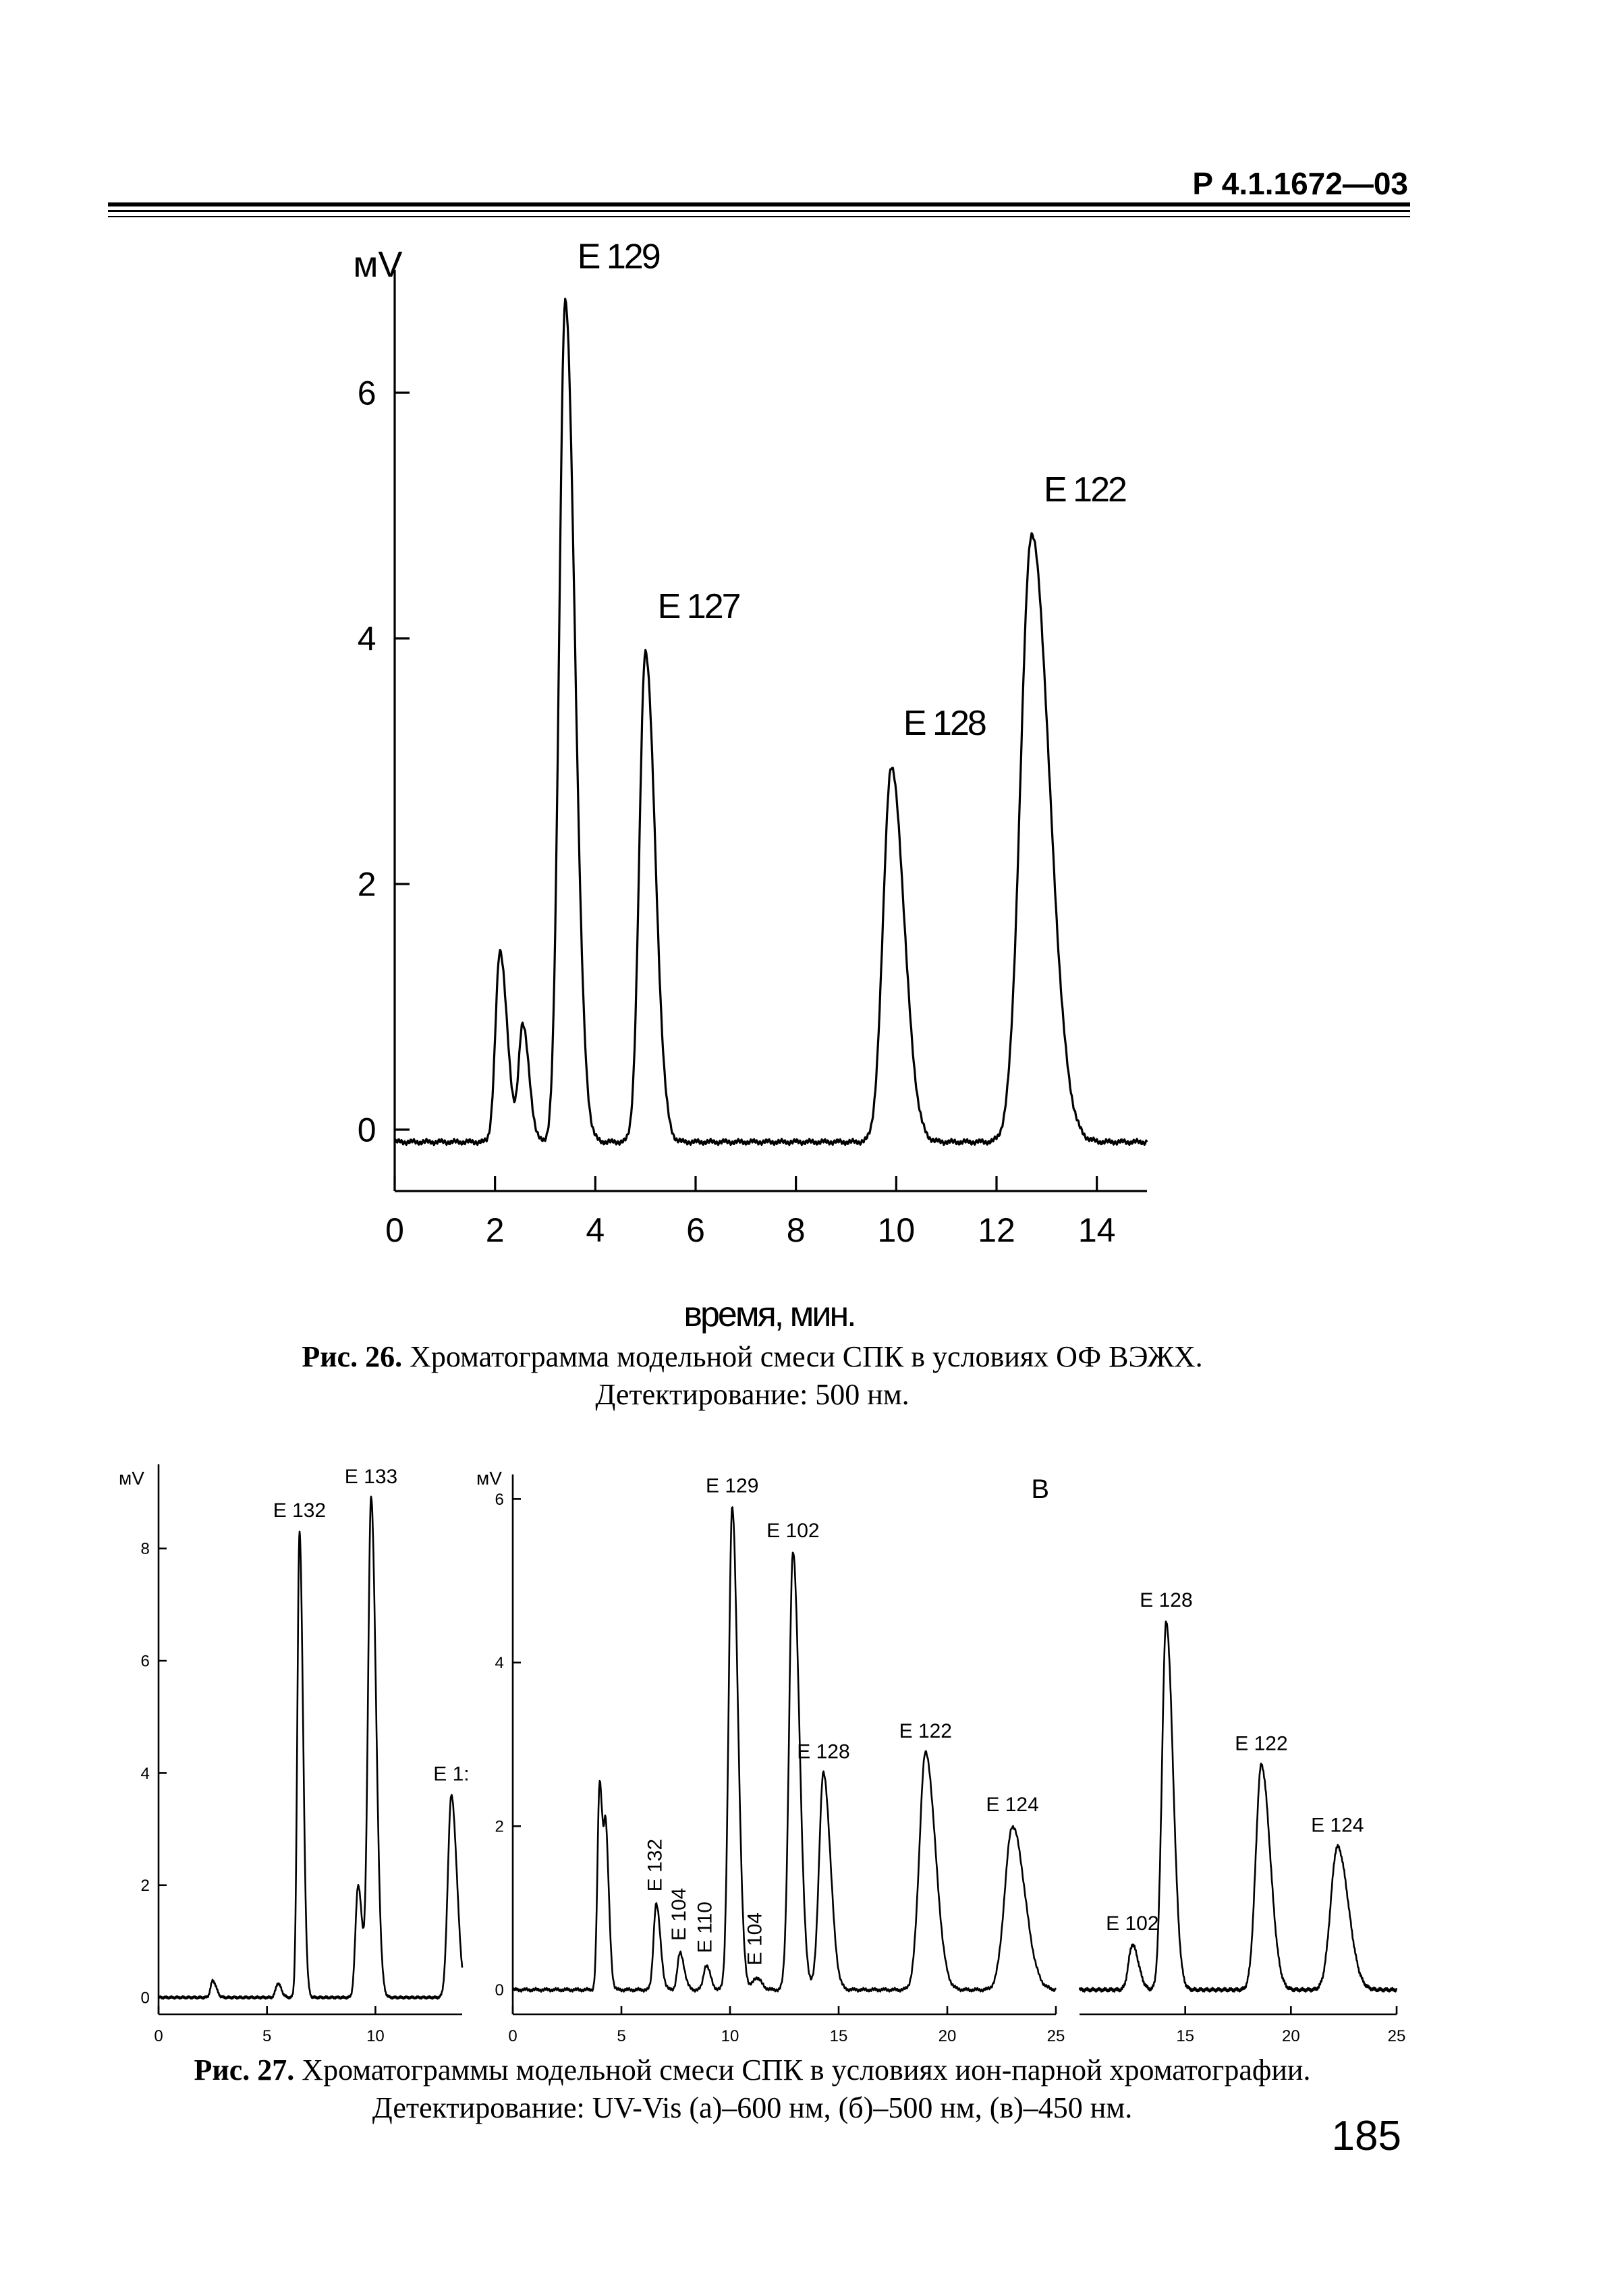 The height and width of the screenshot is (2293, 1624). Describe the element at coordinates (752, 1394) in the screenshot. I see `figure26-caption-line2: Детектирование: 500 нм.` at that location.